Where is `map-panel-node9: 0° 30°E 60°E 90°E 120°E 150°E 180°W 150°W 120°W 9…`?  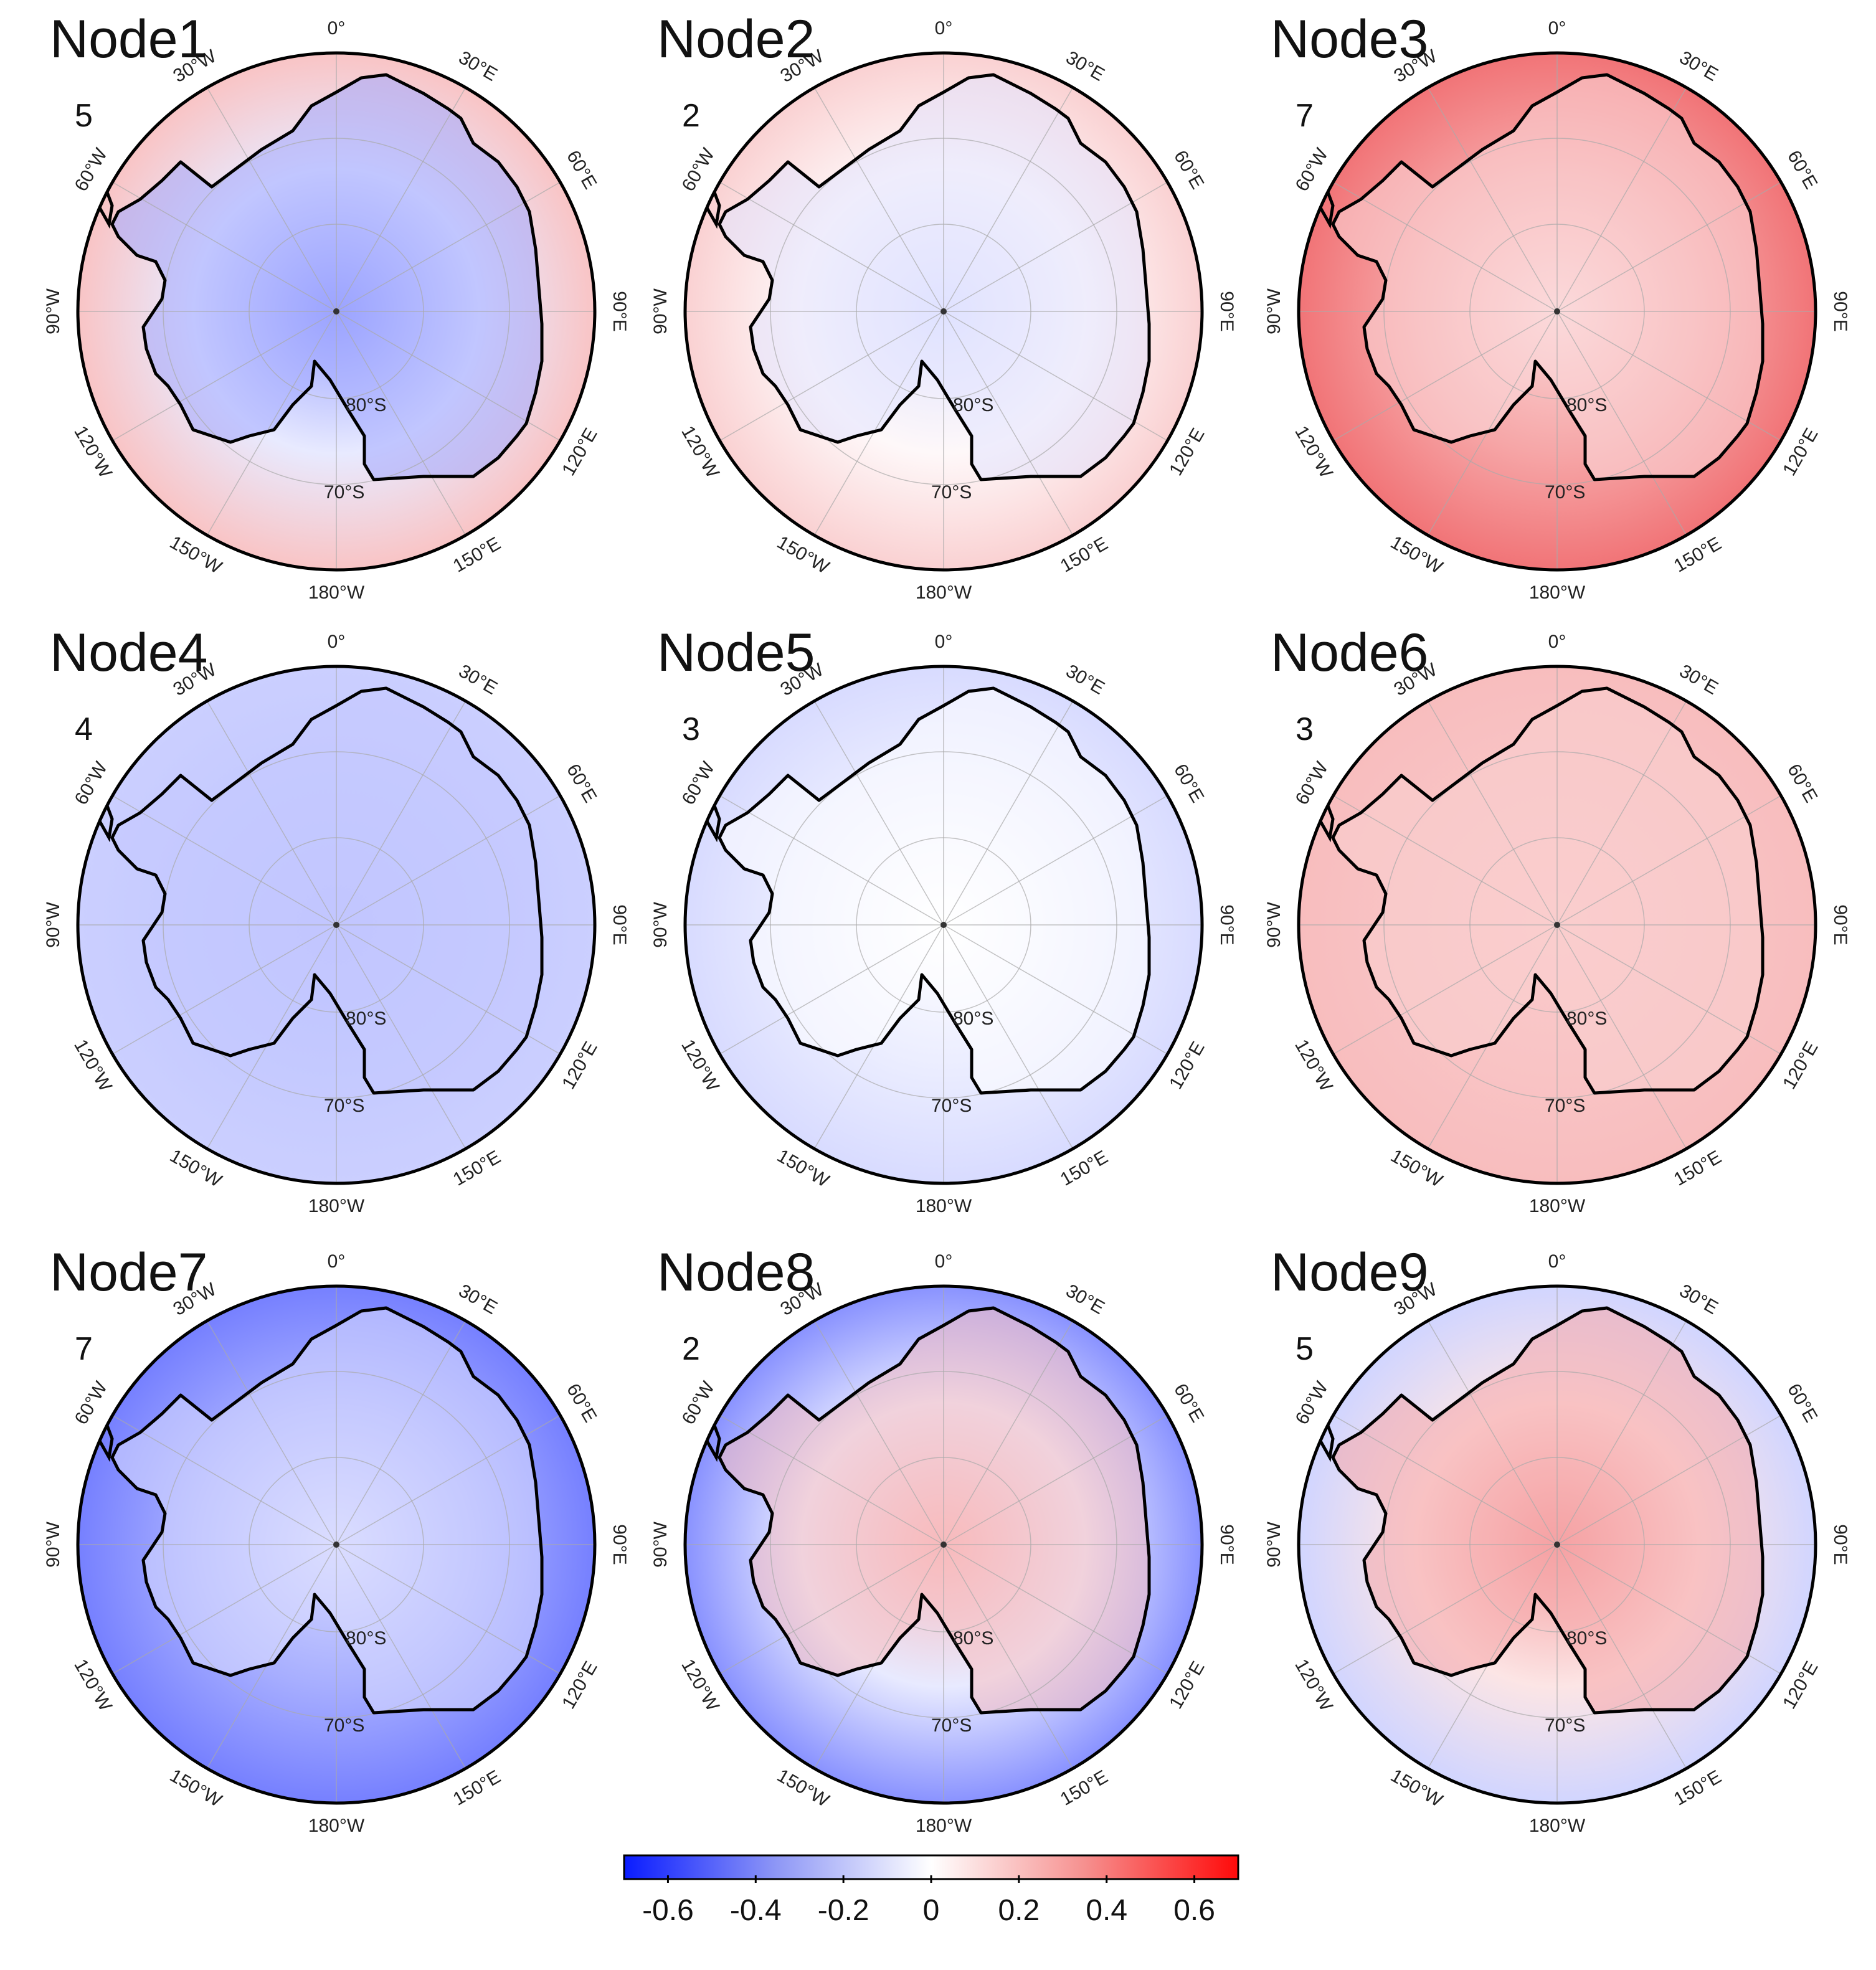
map-panel-node9: 0° 30°E 60°E 90°E 120°E 150°E 180°W 150°W 120°W 9… is located at coordinates (1557, 1544).